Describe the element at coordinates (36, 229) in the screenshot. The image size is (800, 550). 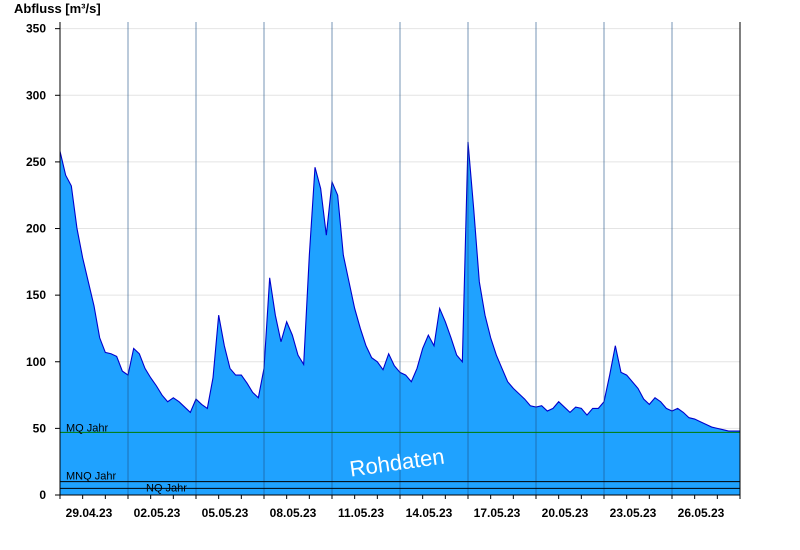
I see `y-tick-label: 200` at that location.